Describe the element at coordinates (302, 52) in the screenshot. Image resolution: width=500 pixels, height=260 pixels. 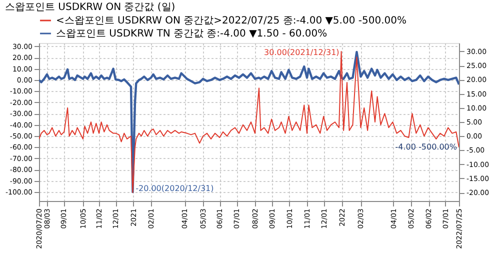
I see `annotation: 30.00(2021/12/31)` at that location.